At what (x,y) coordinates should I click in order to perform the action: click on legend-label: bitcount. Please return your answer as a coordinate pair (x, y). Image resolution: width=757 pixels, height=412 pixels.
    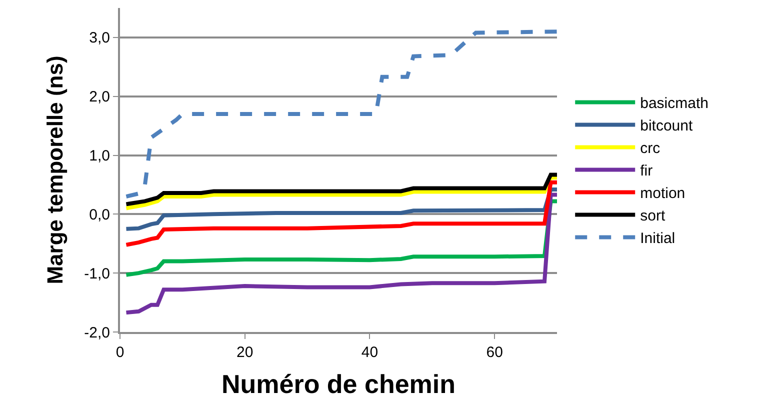
    Looking at the image, I should click on (667, 126).